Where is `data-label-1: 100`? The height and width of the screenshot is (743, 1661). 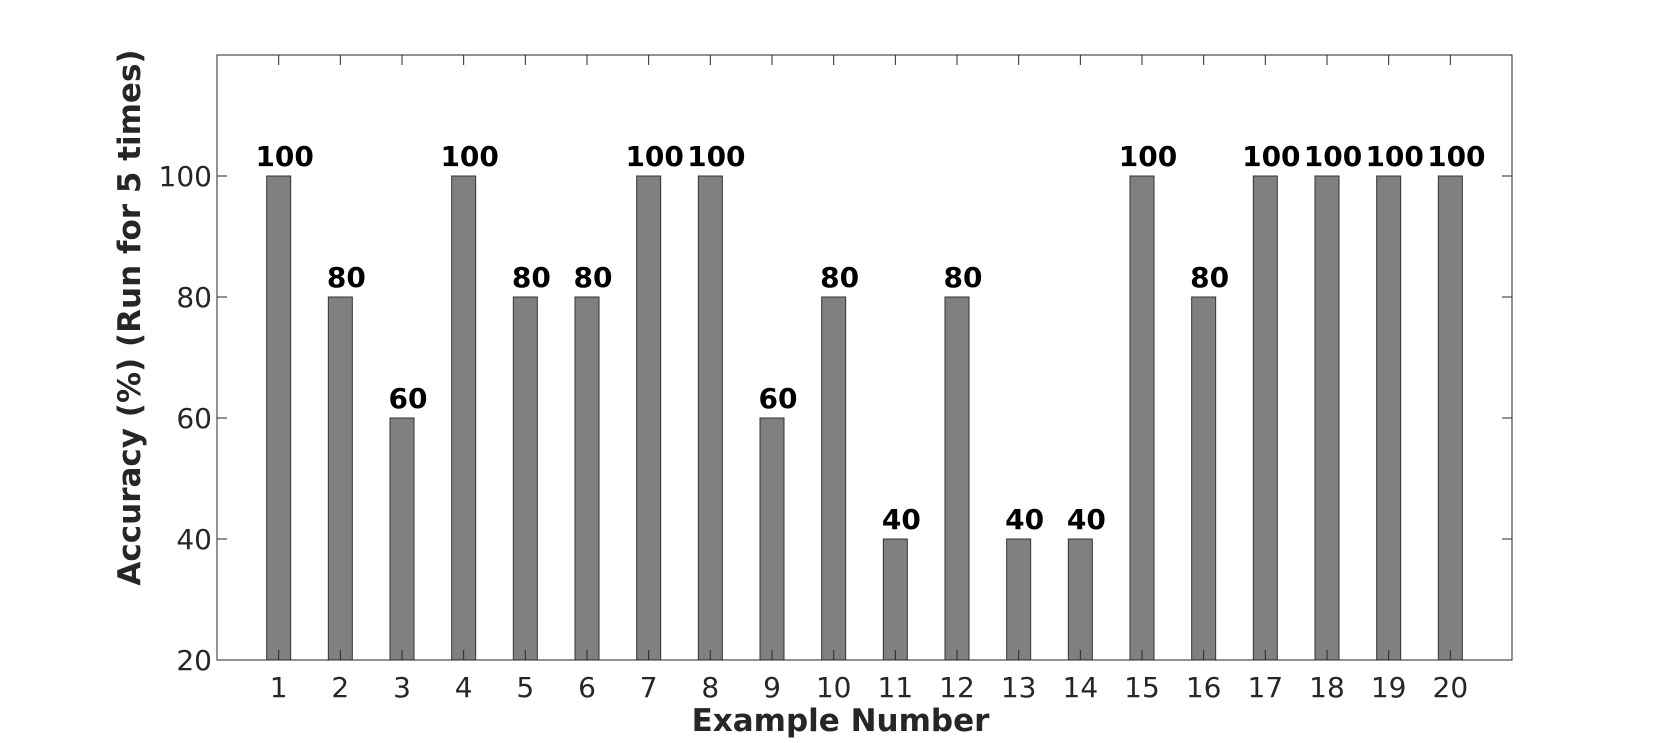 data-label-1: 100 is located at coordinates (284, 156).